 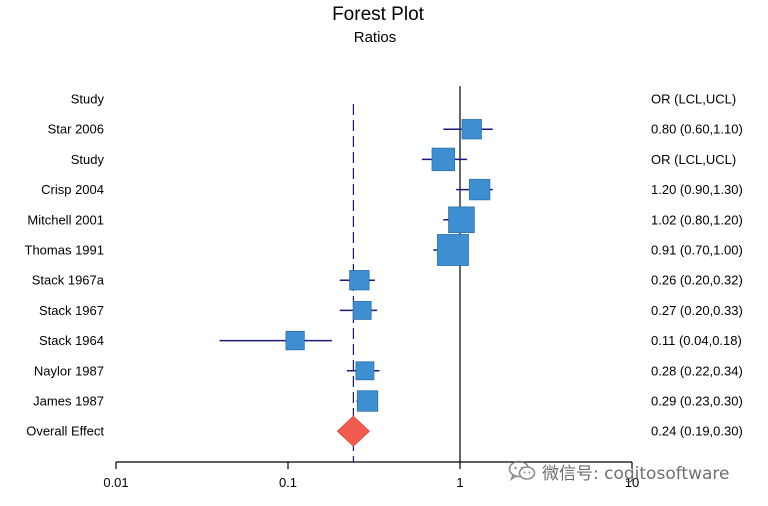 I want to click on watermark: 微信号: cogitosoftware, so click(x=618, y=471).